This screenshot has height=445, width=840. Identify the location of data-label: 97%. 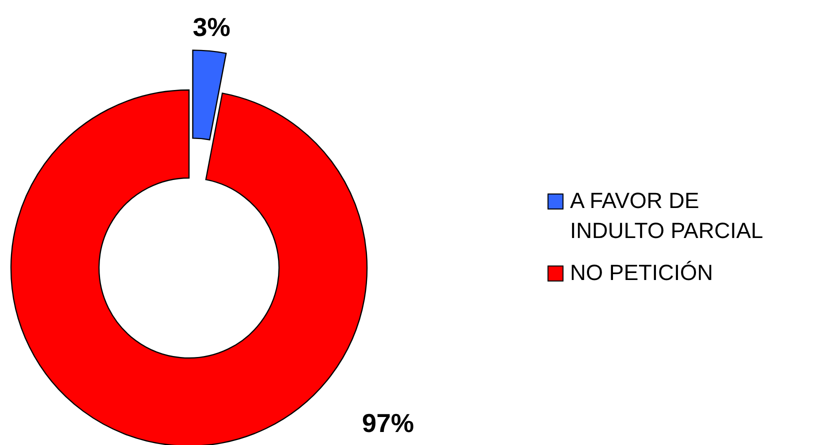
(388, 423).